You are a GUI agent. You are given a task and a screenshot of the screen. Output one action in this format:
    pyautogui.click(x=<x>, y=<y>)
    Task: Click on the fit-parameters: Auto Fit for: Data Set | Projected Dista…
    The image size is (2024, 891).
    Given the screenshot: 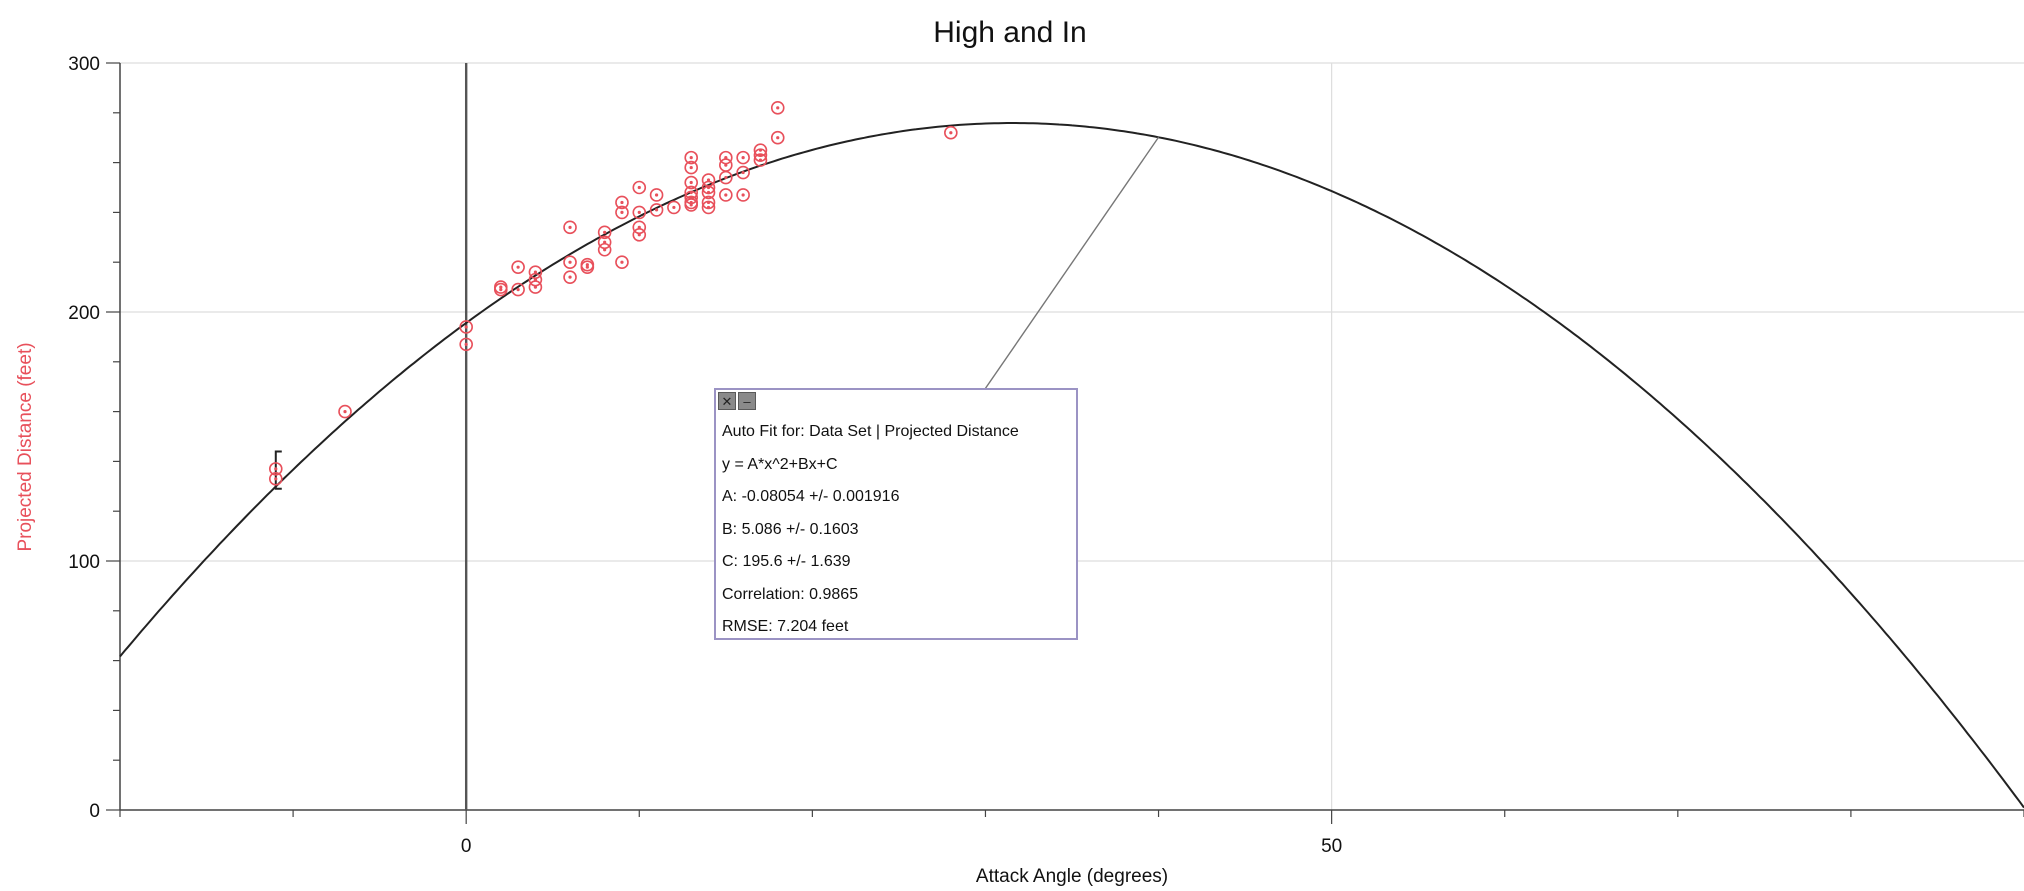 What is the action you would take?
    pyautogui.click(x=870, y=530)
    